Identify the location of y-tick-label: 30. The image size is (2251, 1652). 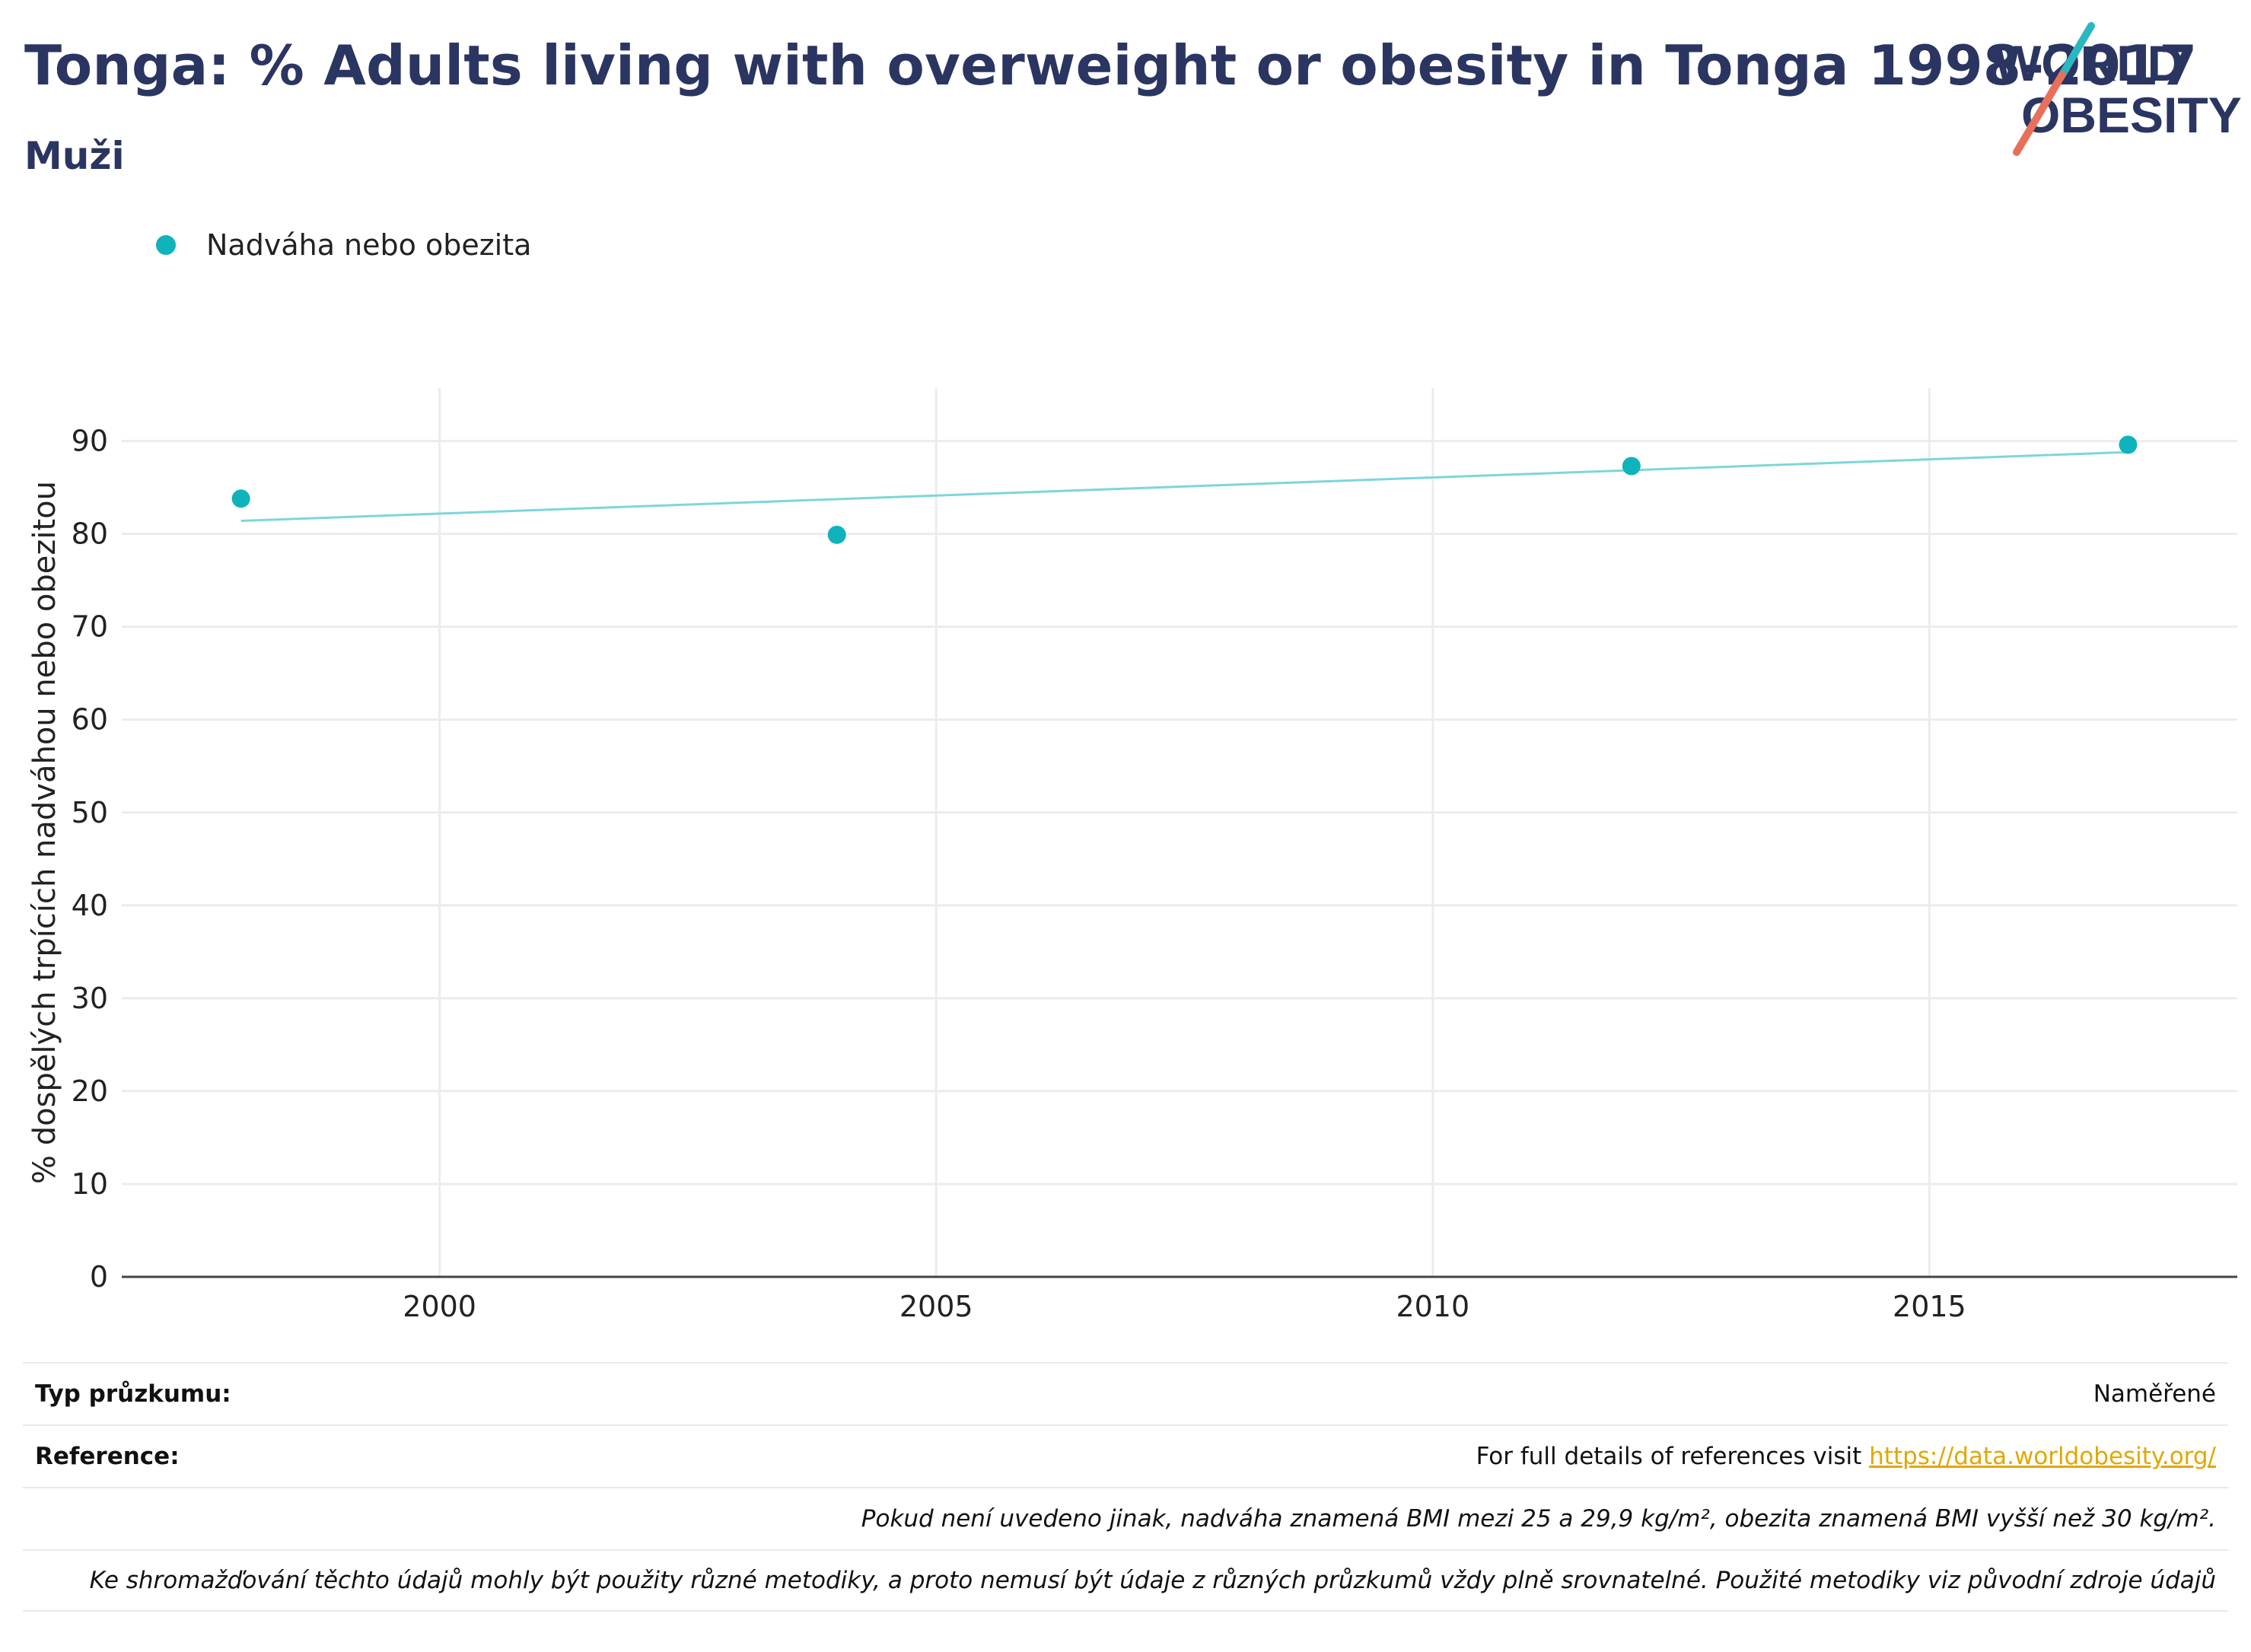
(90, 998).